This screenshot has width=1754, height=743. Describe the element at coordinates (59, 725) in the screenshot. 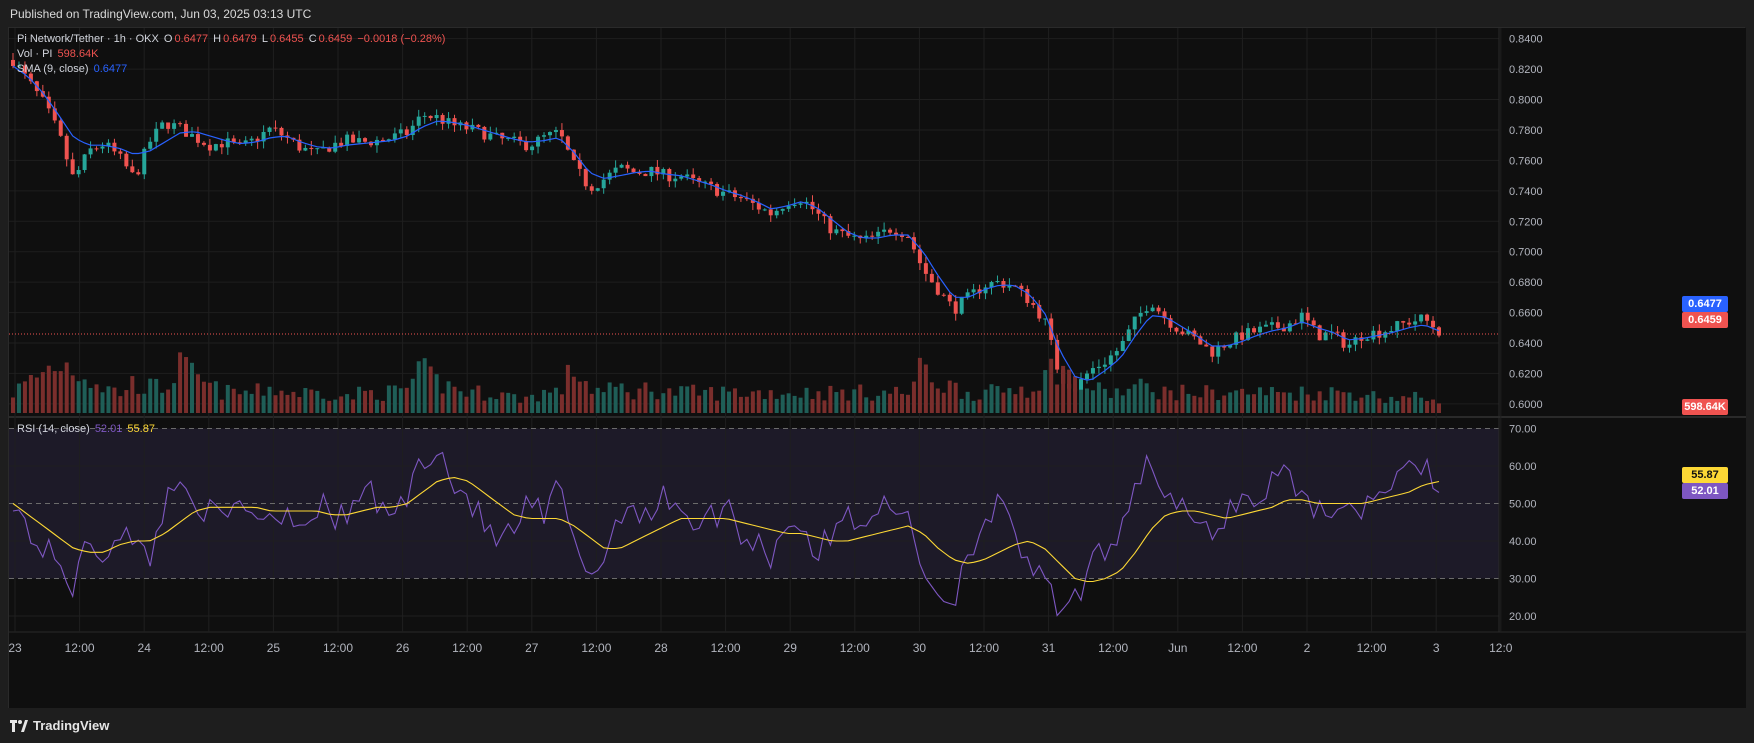

I see `tradingview-logo: TradingView` at that location.